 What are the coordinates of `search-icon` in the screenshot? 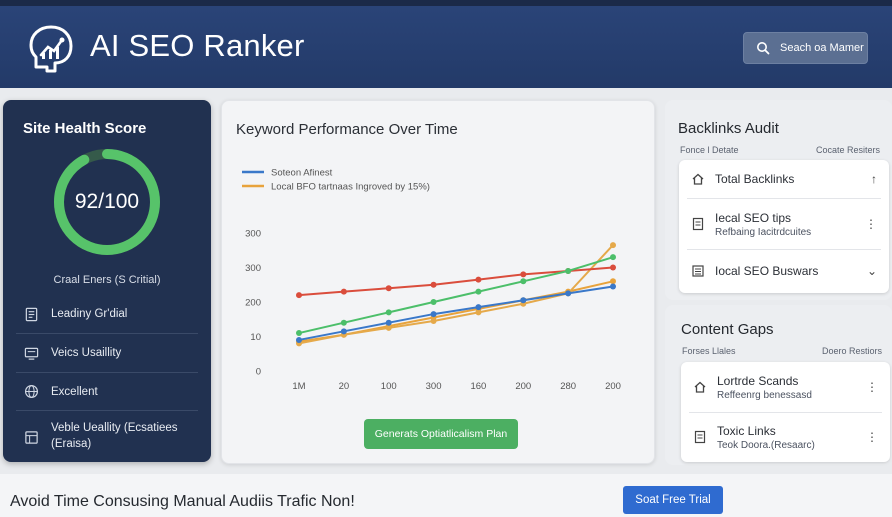 It's located at (763, 48).